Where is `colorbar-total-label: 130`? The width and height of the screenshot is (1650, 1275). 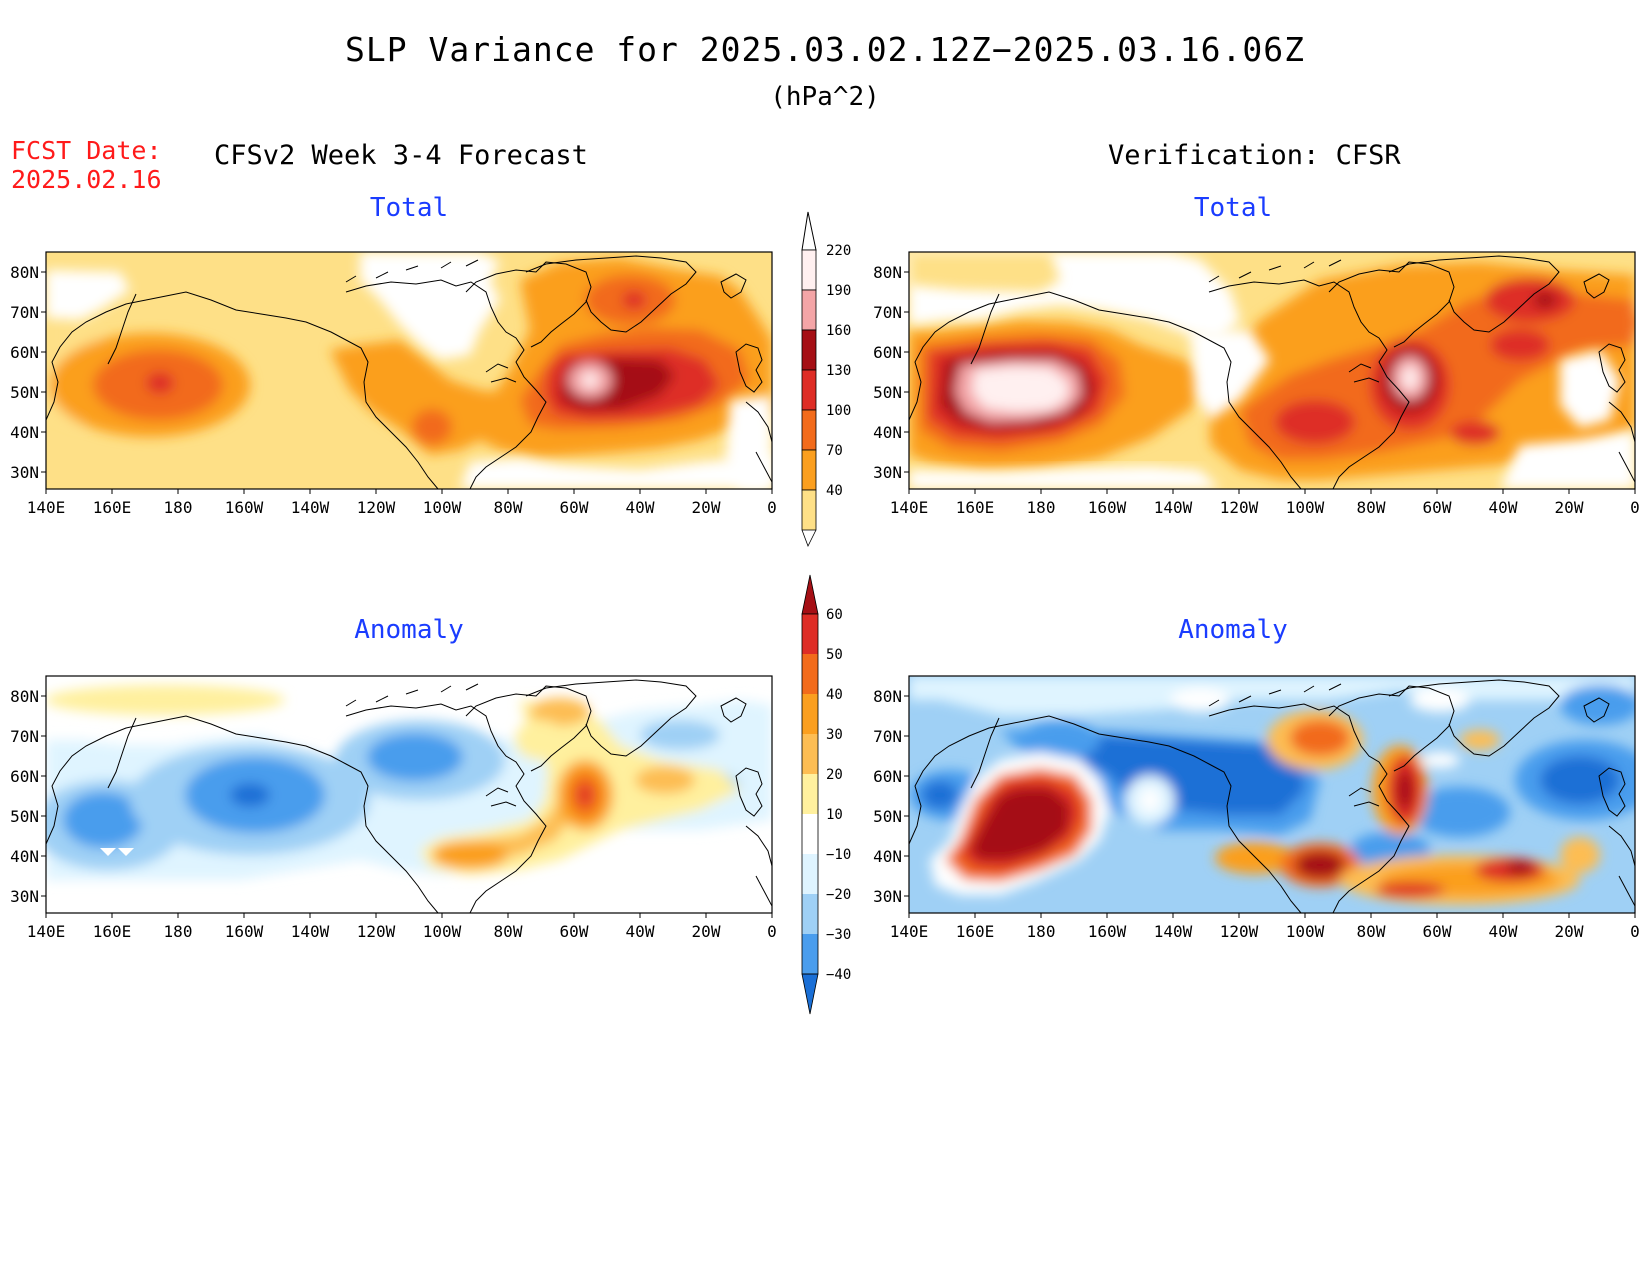 colorbar-total-label: 130 is located at coordinates (838, 371).